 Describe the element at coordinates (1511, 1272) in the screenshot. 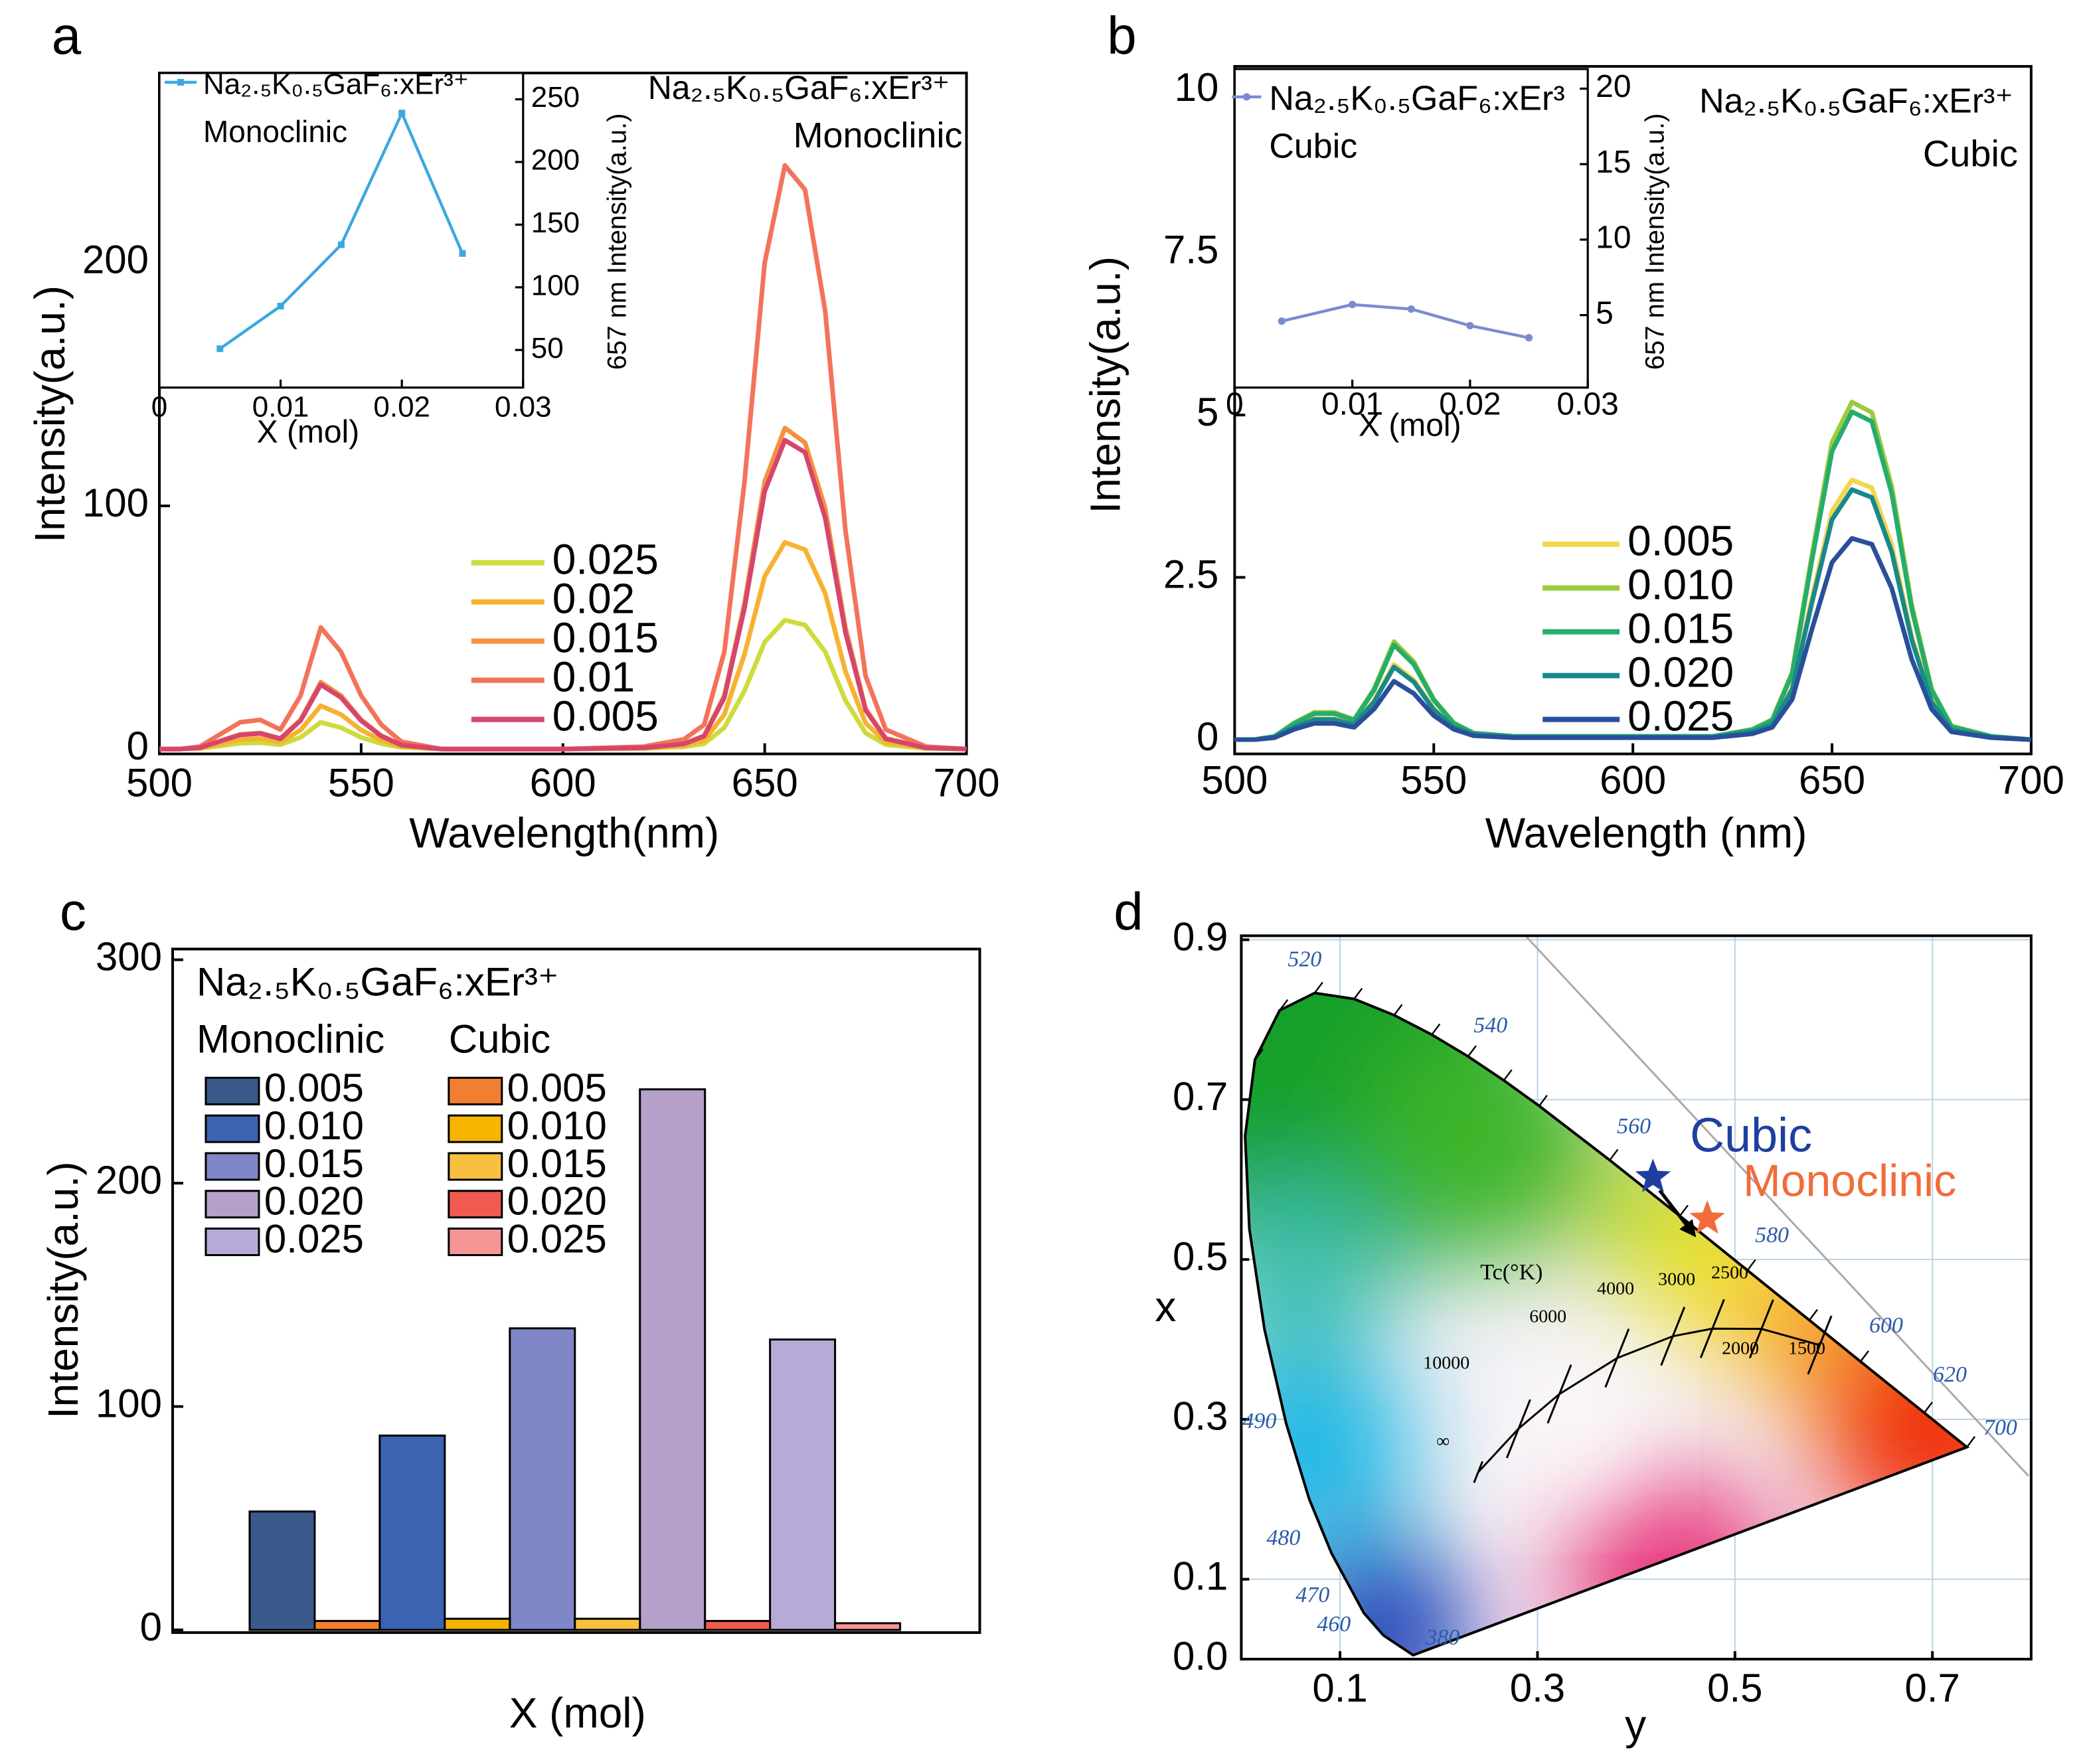

I see `cct-label: Tc(°K)` at that location.